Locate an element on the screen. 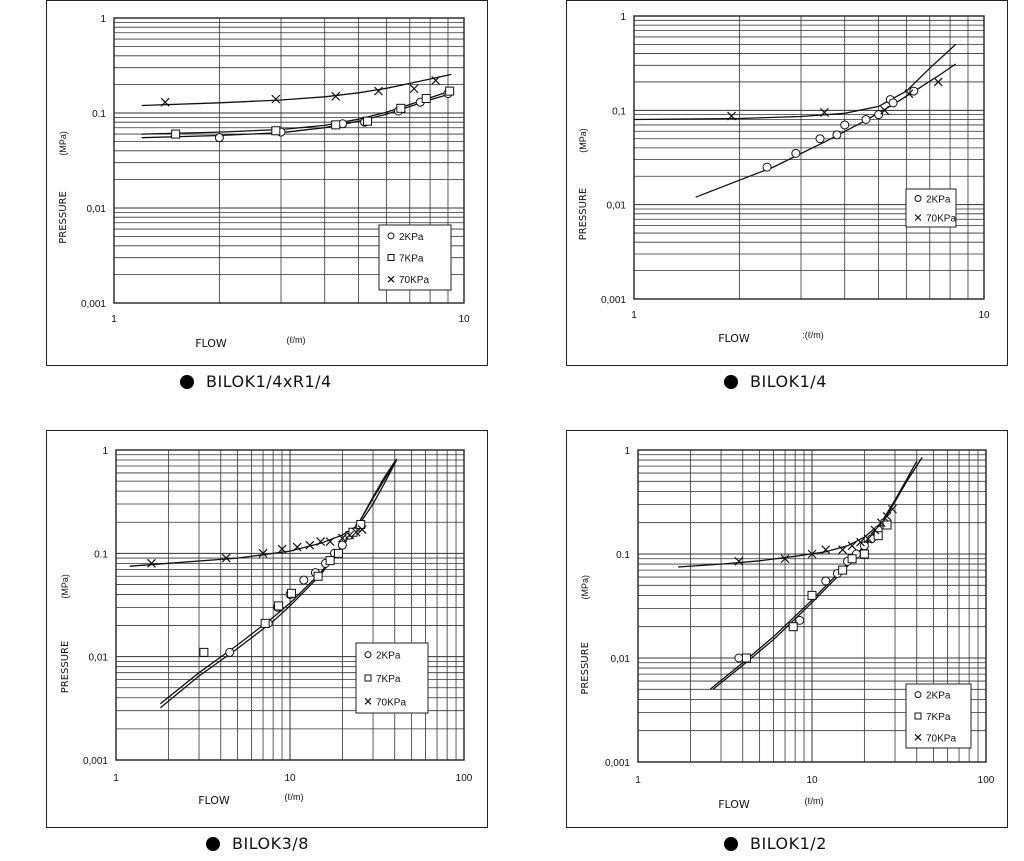 The height and width of the screenshot is (861, 1024). caption-bilok1-2: BILOK1/2 is located at coordinates (775, 843).